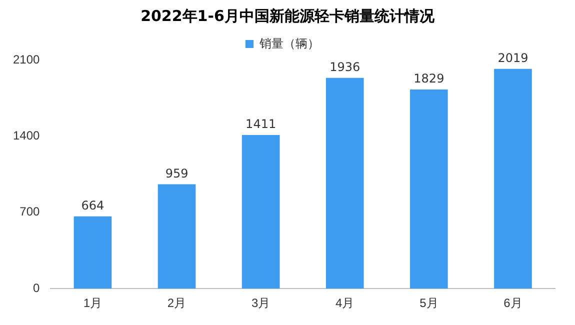 The height and width of the screenshot is (325, 575). I want to click on x-tick-label: 5月, so click(429, 303).